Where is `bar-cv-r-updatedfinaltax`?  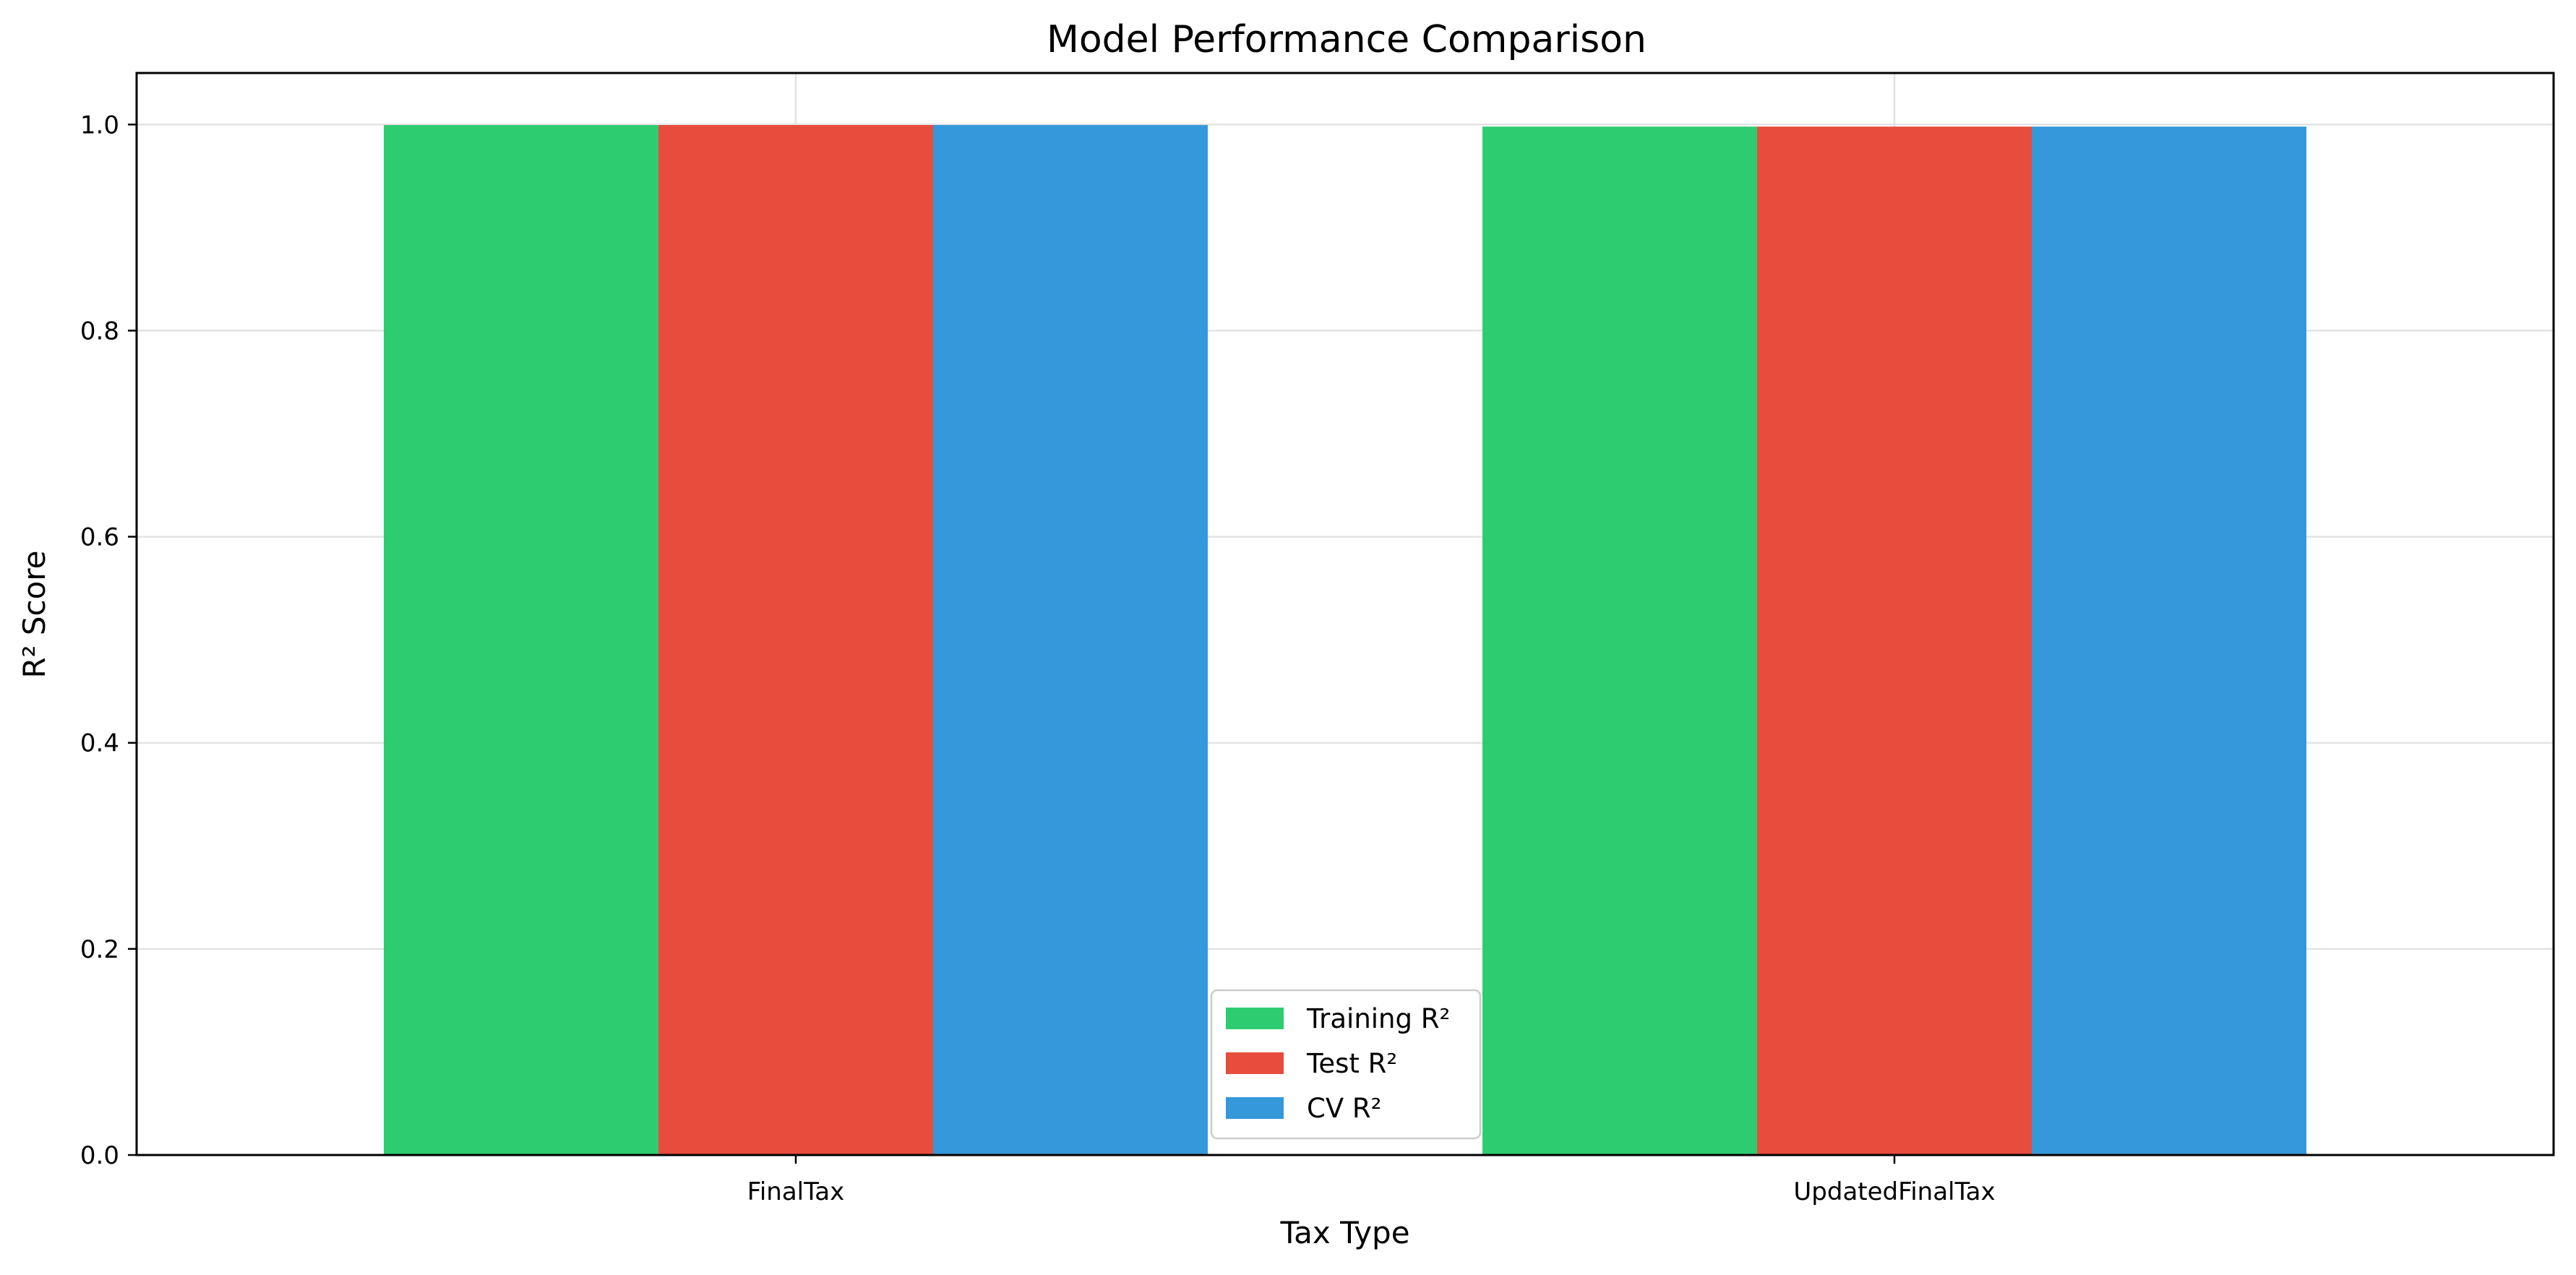 bar-cv-r-updatedfinaltax is located at coordinates (2169, 640).